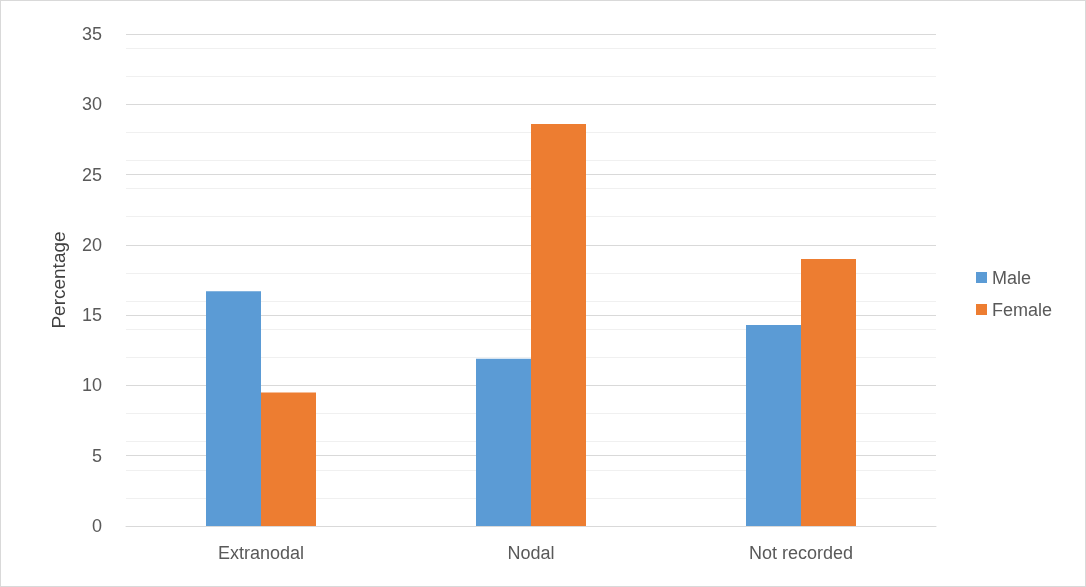  I want to click on y-tick-label: 20, so click(91, 244).